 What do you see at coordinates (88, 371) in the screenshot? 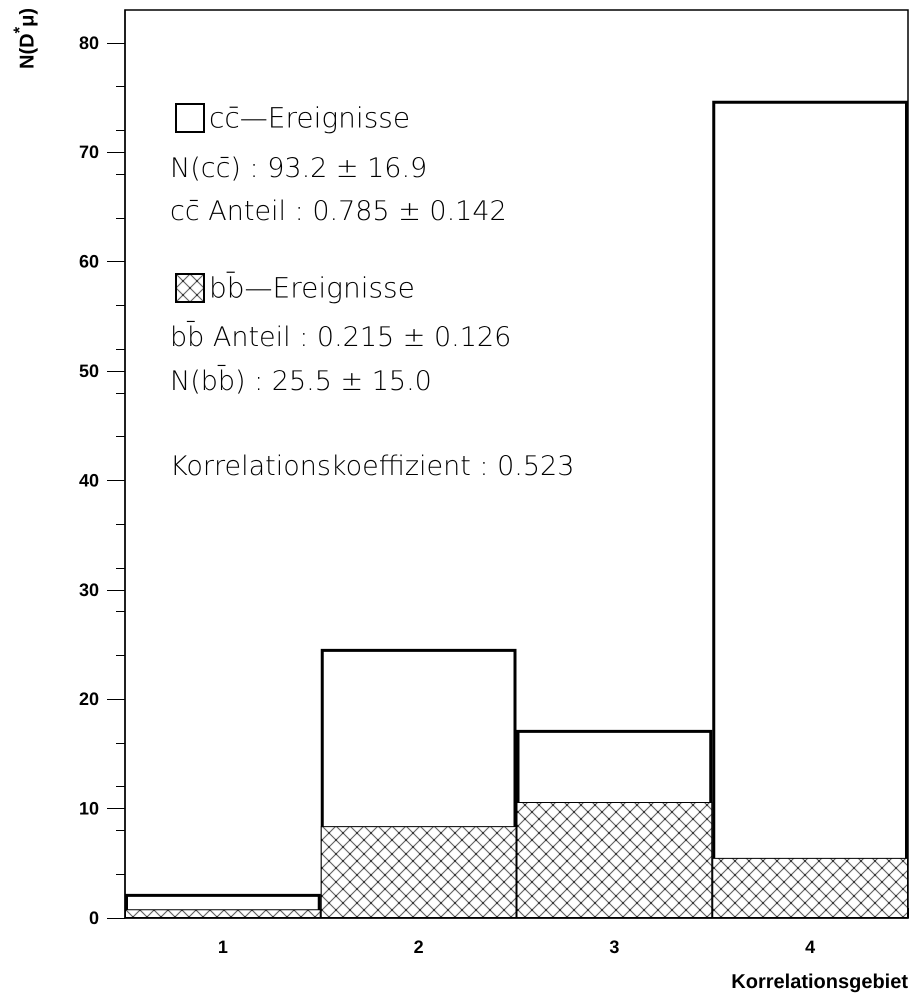
I see `y-tick-label: 50` at bounding box center [88, 371].